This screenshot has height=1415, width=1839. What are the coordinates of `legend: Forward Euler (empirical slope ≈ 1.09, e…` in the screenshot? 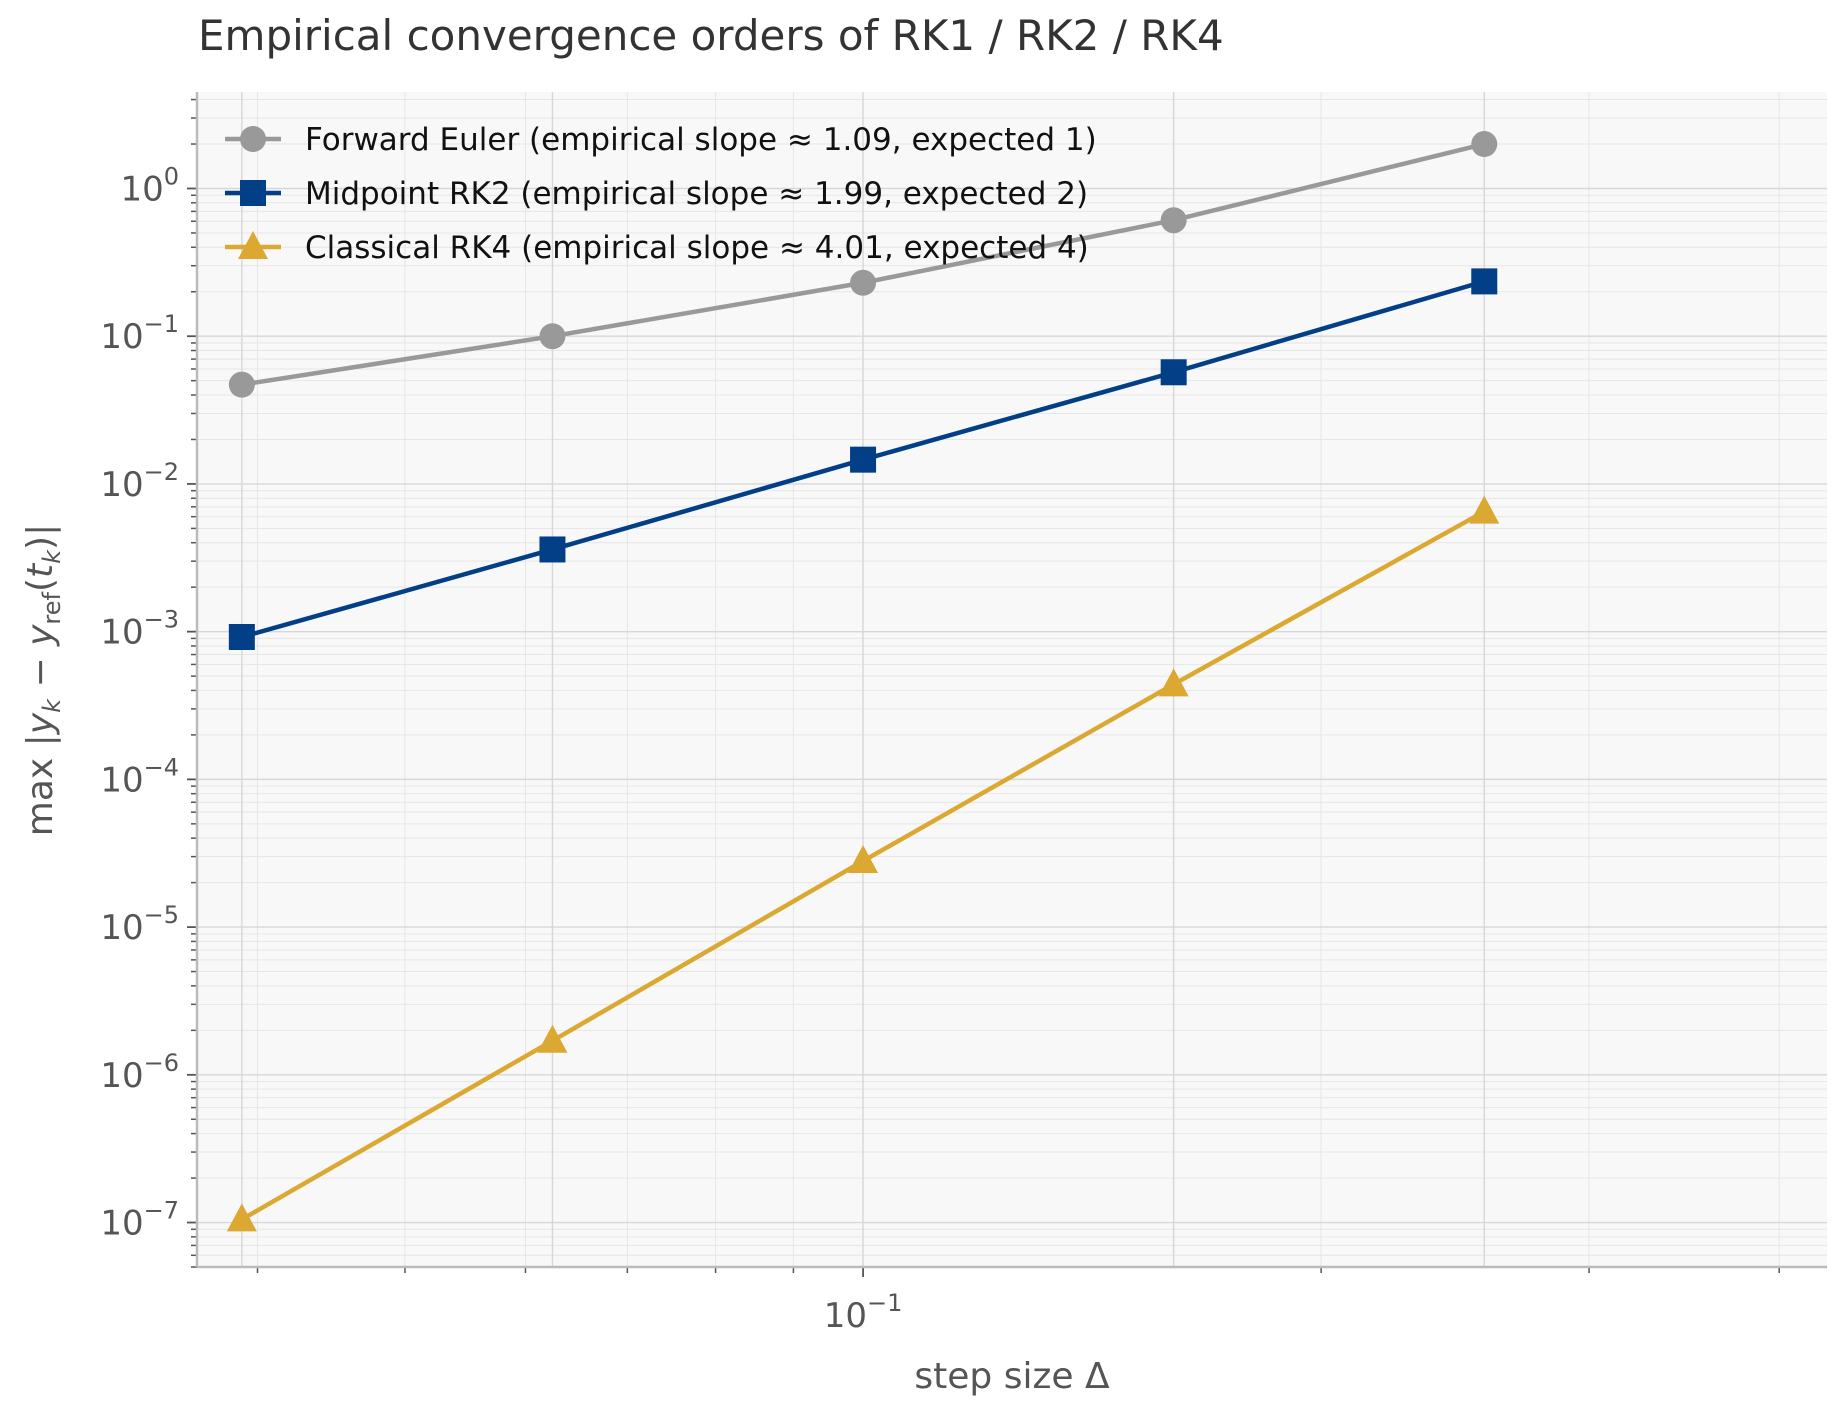 It's located at (661, 194).